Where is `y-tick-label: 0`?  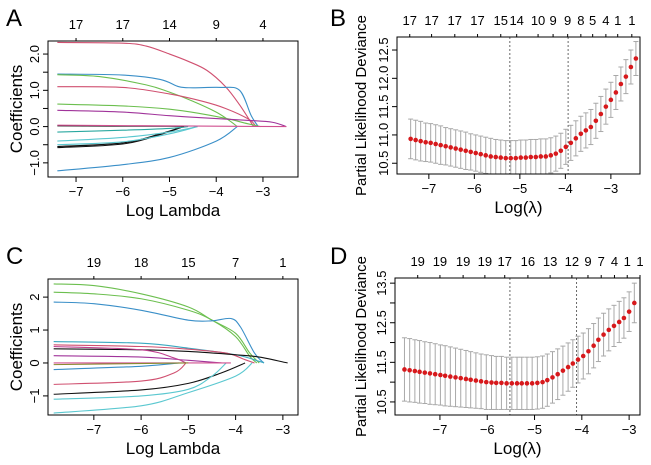
y-tick-label: 0 is located at coordinates (34, 362).